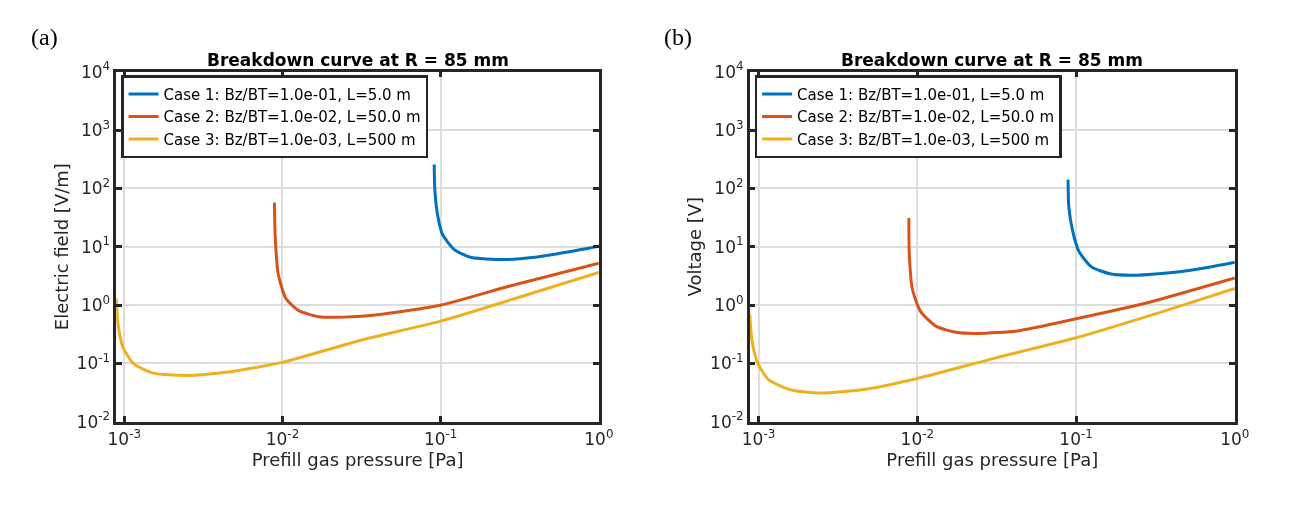 The width and height of the screenshot is (1291, 515). Describe the element at coordinates (61, 247) in the screenshot. I see `y-axis-title: Electric field [V/m]` at that location.